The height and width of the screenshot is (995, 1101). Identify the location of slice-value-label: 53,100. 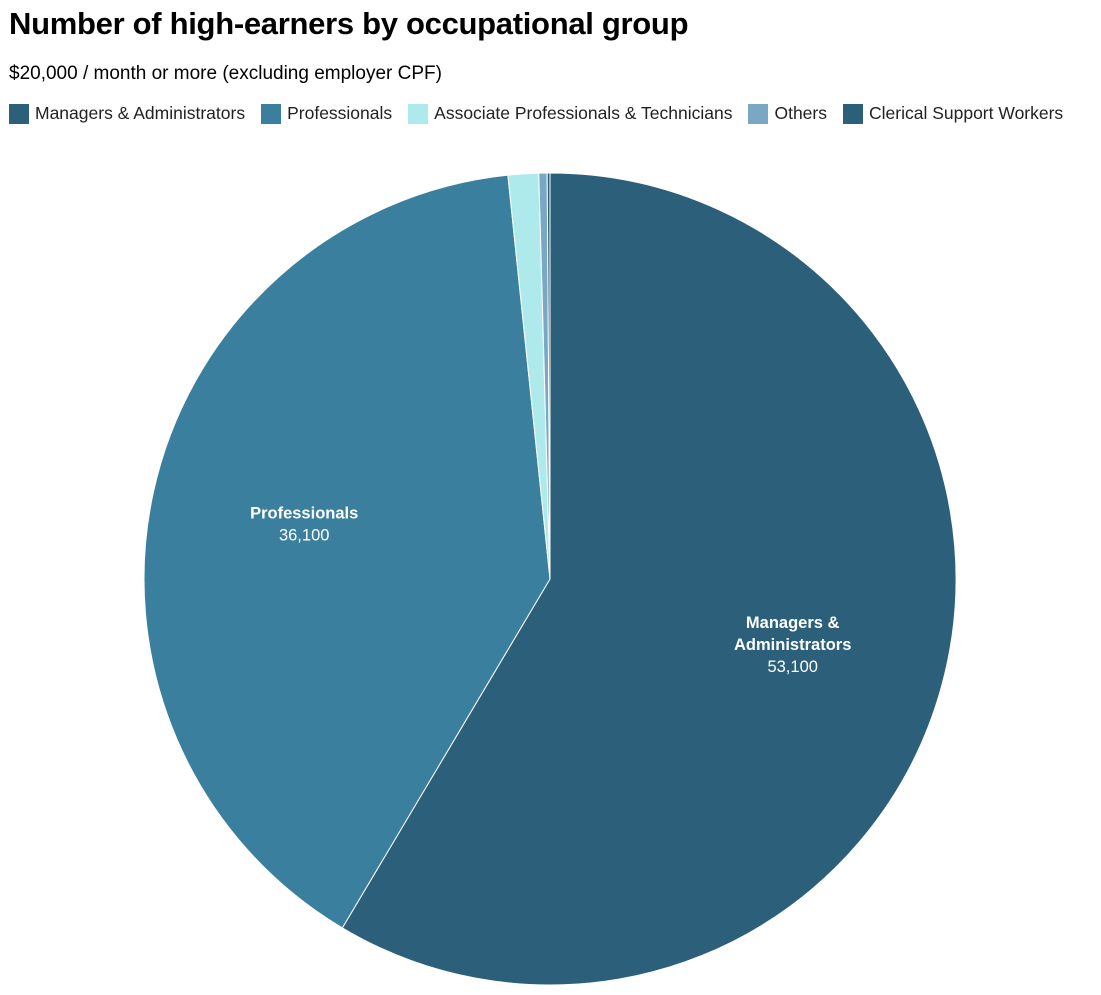
(792, 667).